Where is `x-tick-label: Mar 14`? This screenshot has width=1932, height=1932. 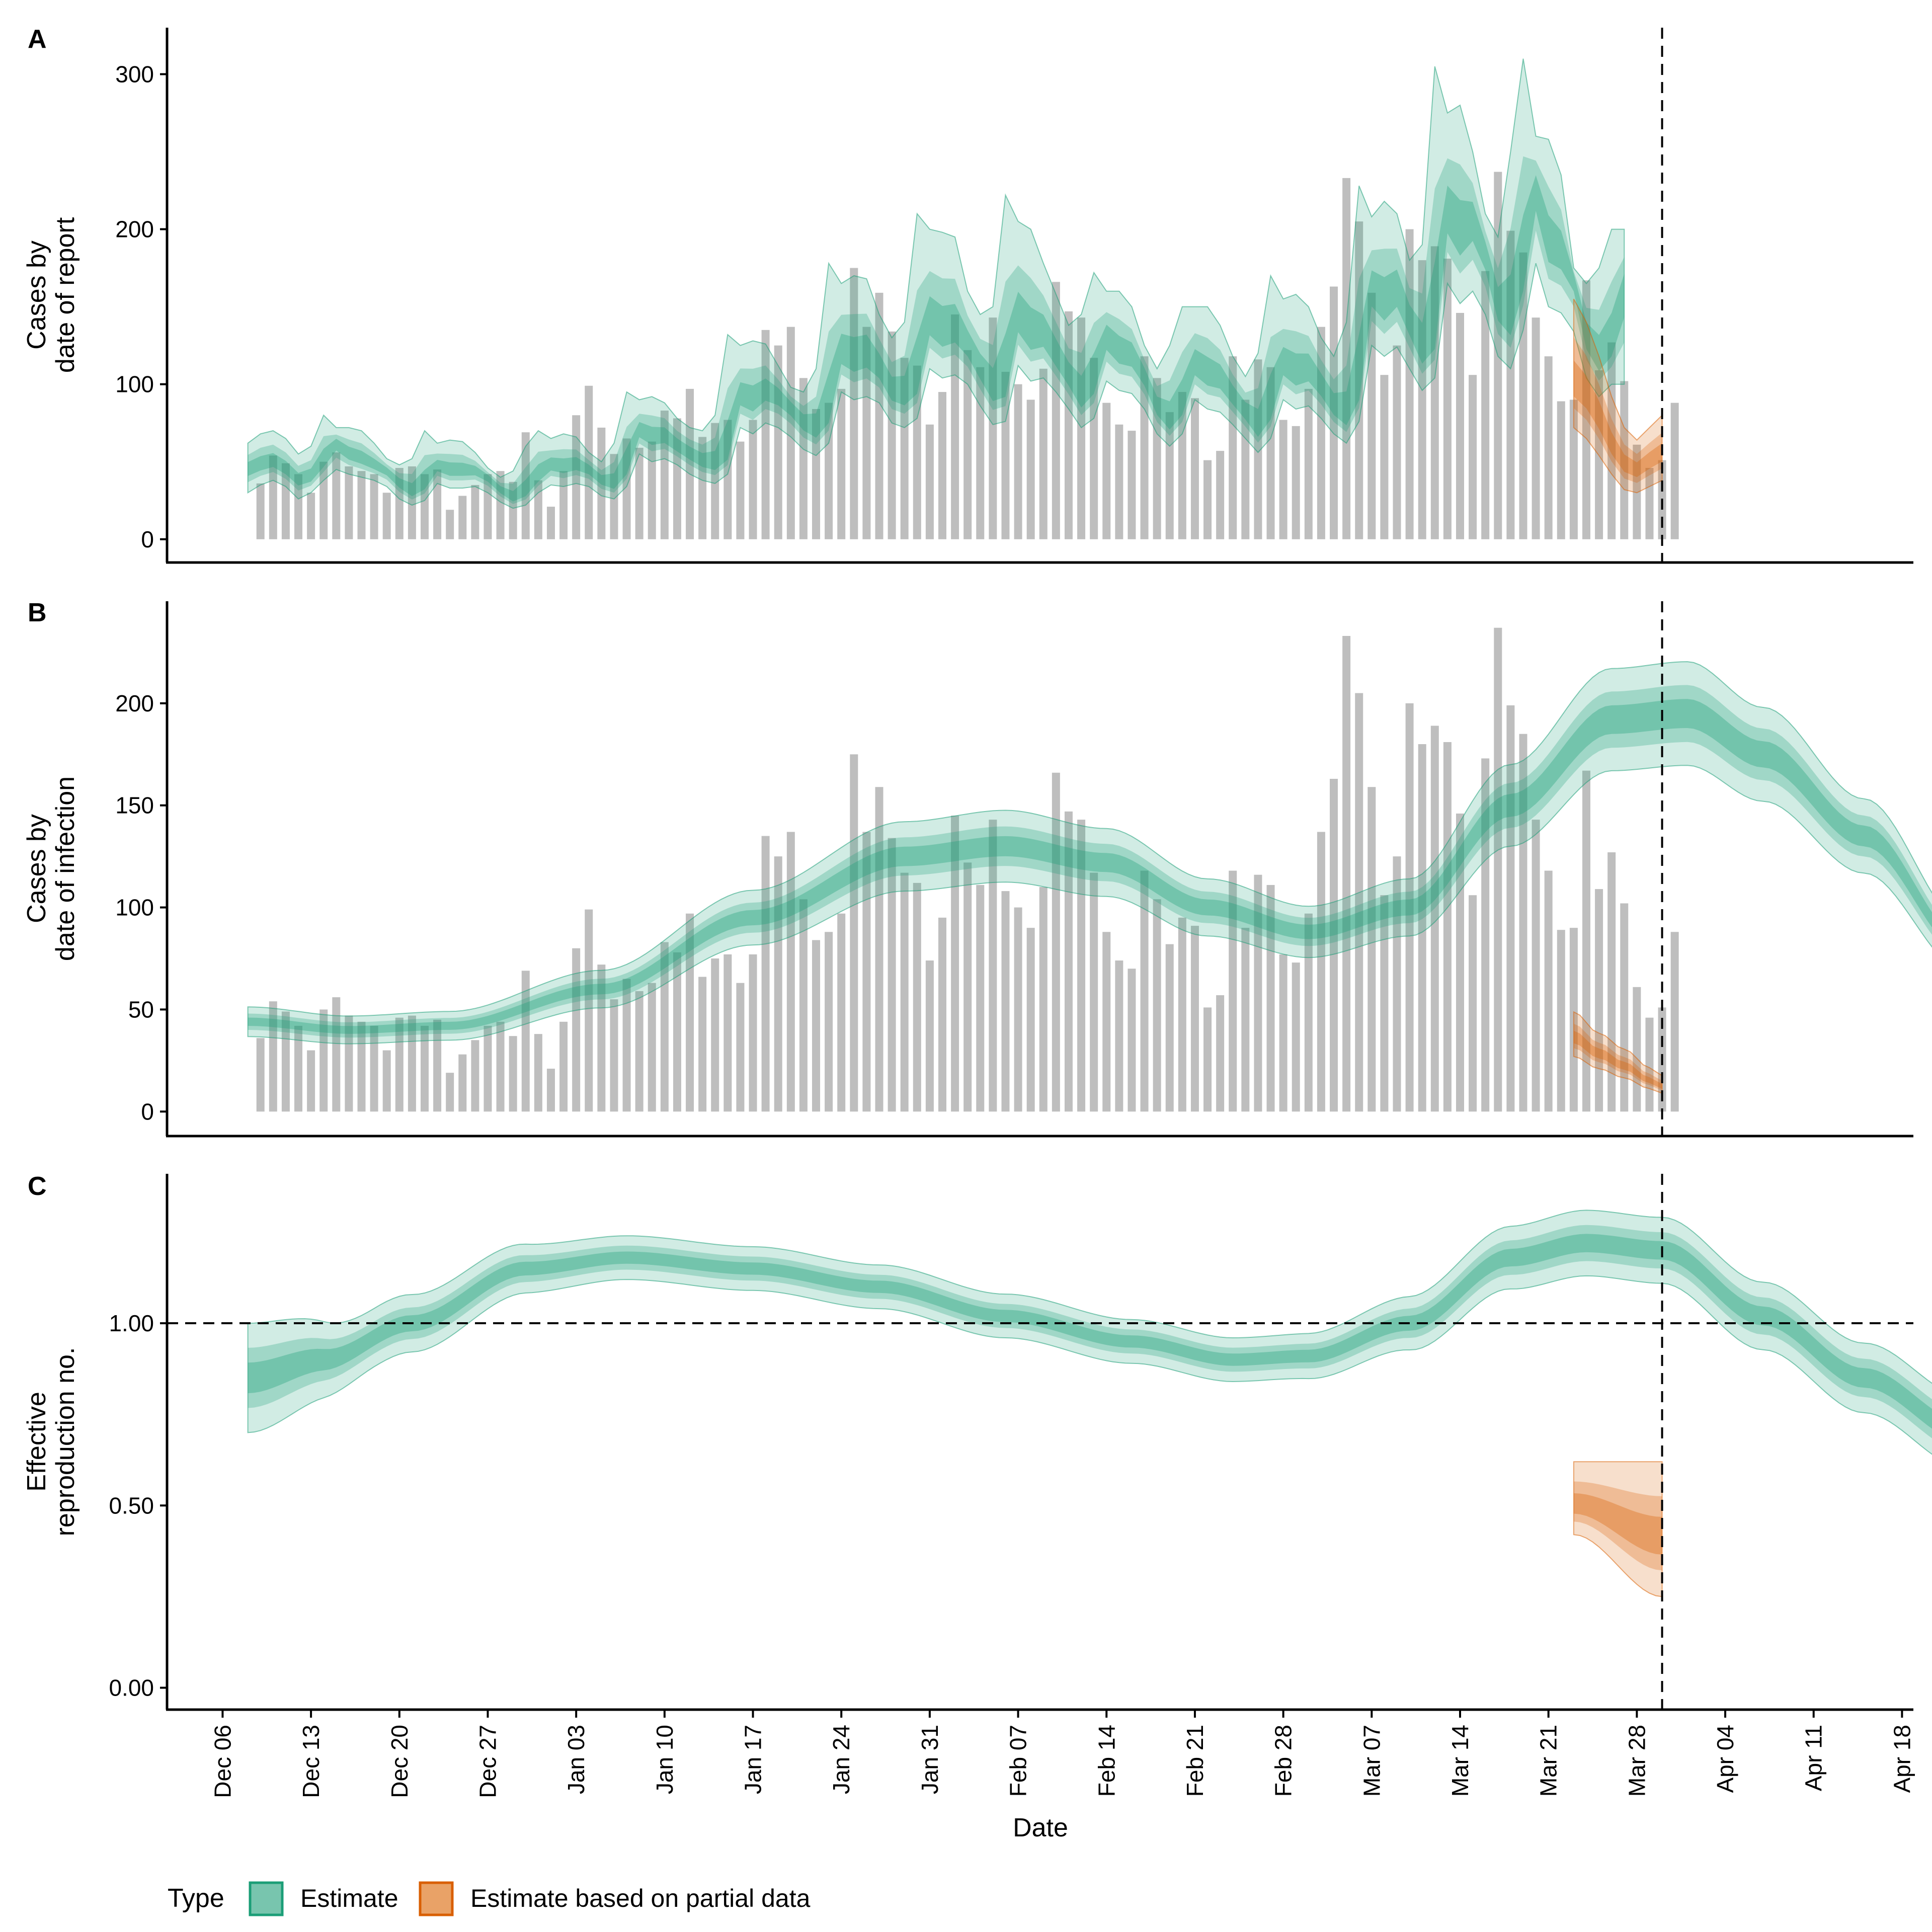 x-tick-label: Mar 14 is located at coordinates (1460, 1761).